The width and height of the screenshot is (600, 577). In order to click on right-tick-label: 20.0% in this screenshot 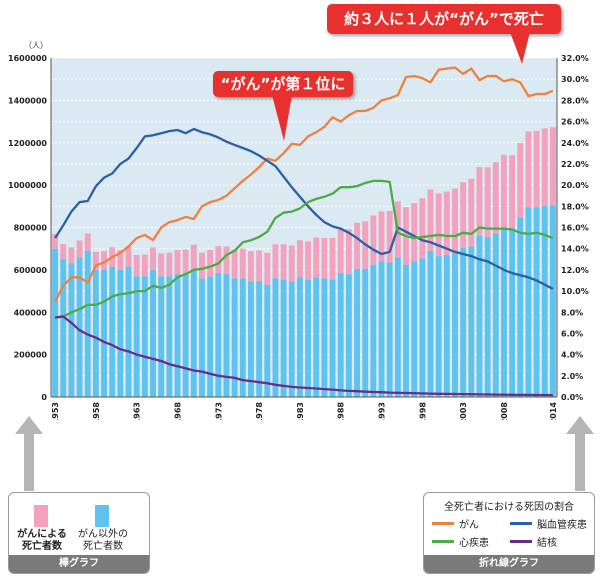, I will do `click(575, 185)`.